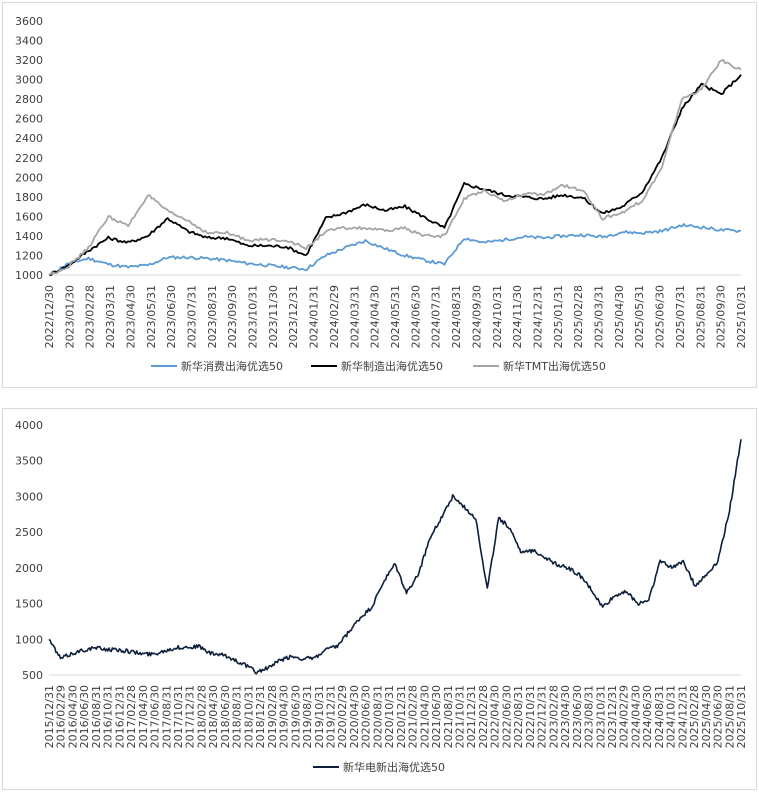 The width and height of the screenshot is (759, 792). Describe the element at coordinates (29, 604) in the screenshot. I see `y-tick-label: 1500` at that location.